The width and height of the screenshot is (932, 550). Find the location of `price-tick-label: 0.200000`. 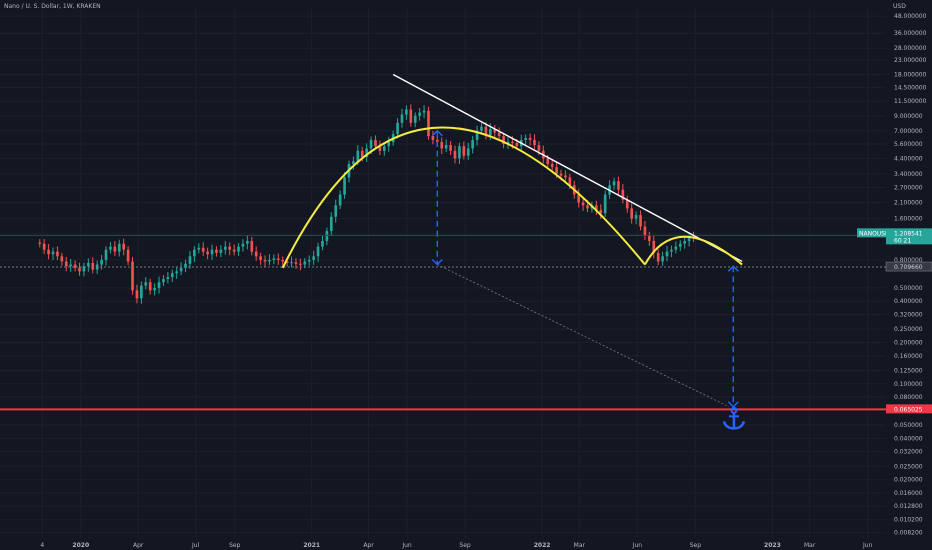

price-tick-label: 0.200000 is located at coordinates (908, 342).